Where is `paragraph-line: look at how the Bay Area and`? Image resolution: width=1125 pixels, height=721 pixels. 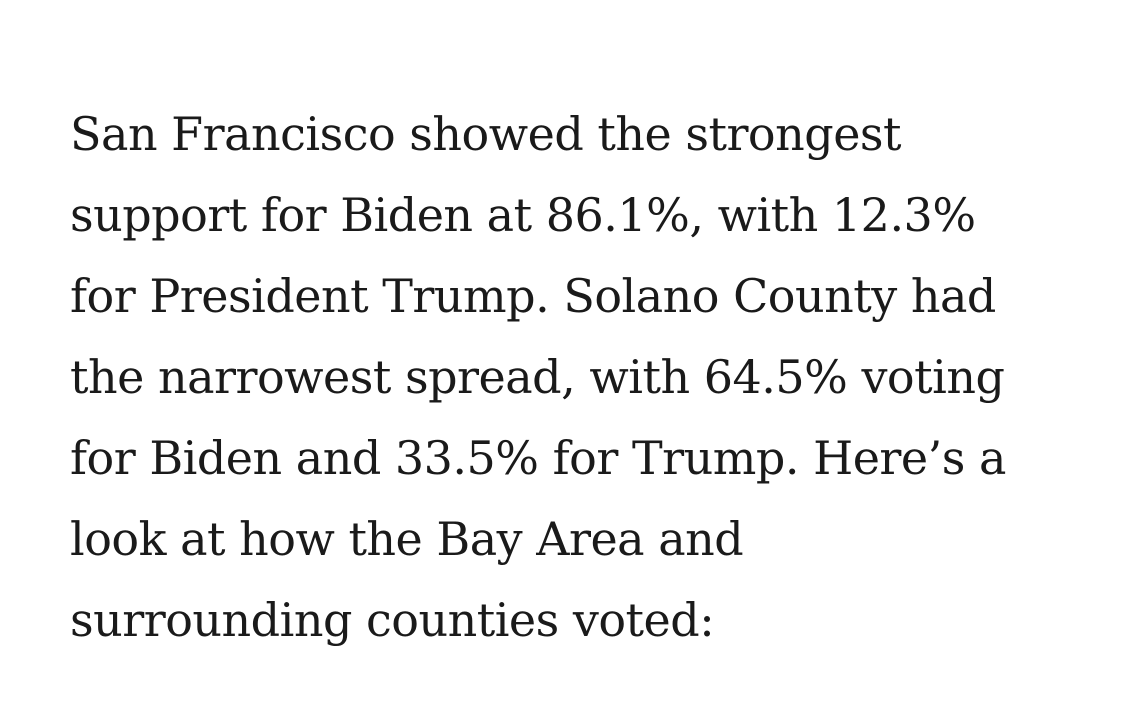
paragraph-line: look at how the Bay Area and is located at coordinates (407, 539).